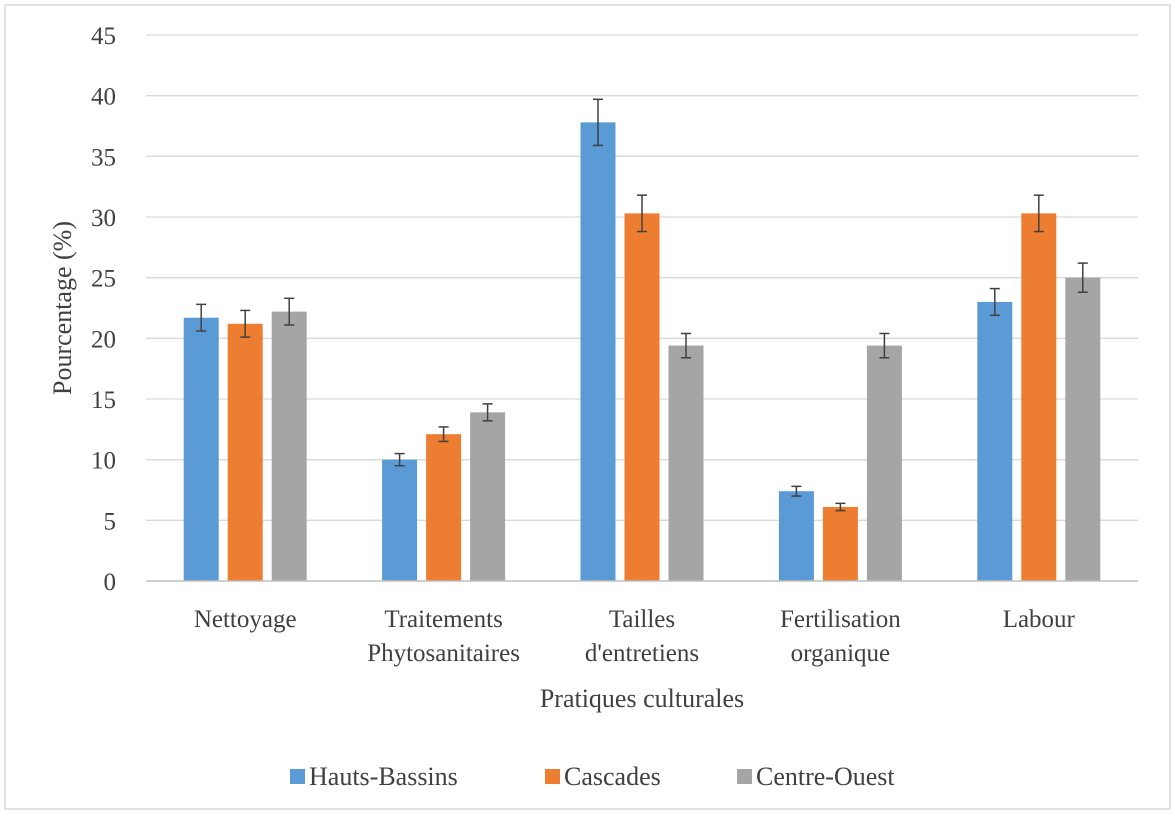 This screenshot has height=819, width=1175. Describe the element at coordinates (103, 400) in the screenshot. I see `y-tick-label: 15` at that location.